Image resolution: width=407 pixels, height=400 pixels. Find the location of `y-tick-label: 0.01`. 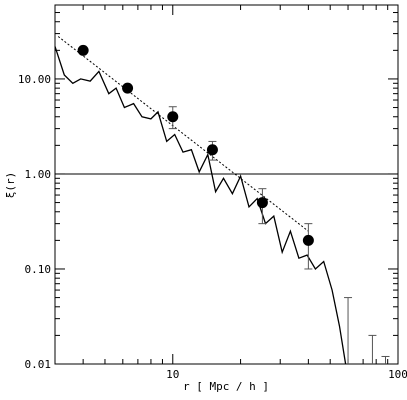

y-tick-label: 0.01 is located at coordinates (38, 364).